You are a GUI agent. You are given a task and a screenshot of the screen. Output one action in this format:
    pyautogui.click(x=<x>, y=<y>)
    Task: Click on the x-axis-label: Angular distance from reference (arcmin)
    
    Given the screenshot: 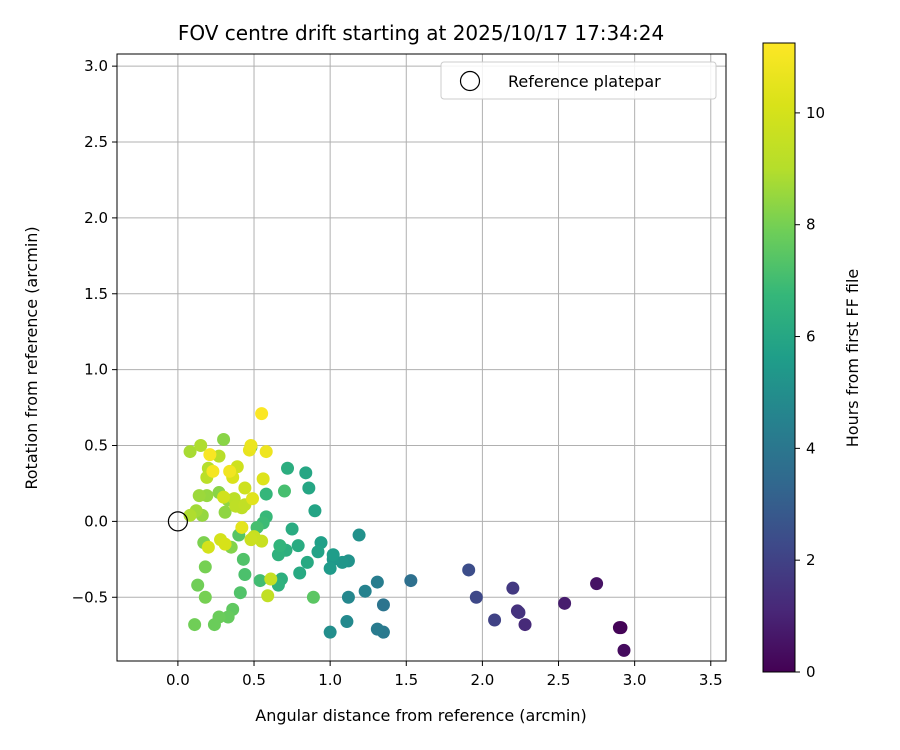 What is the action you would take?
    pyautogui.click(x=420, y=715)
    